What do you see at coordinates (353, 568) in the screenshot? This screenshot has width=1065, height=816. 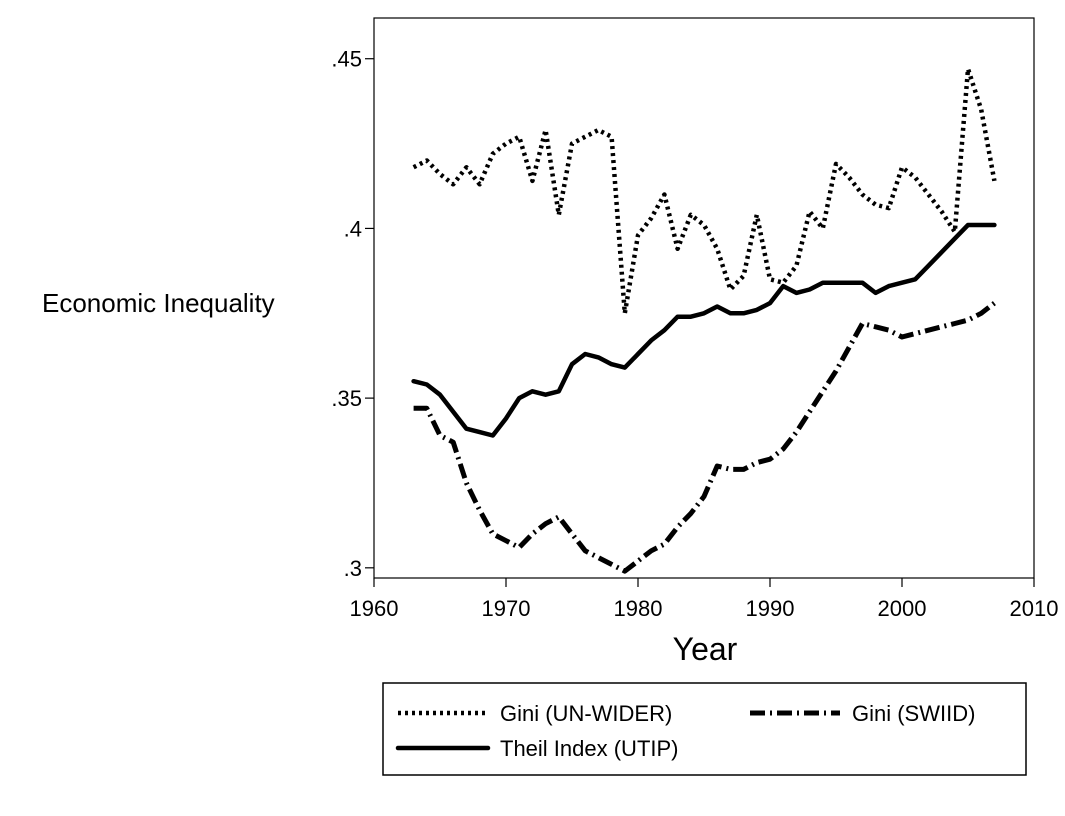 I see `y-tick-label: .3` at bounding box center [353, 568].